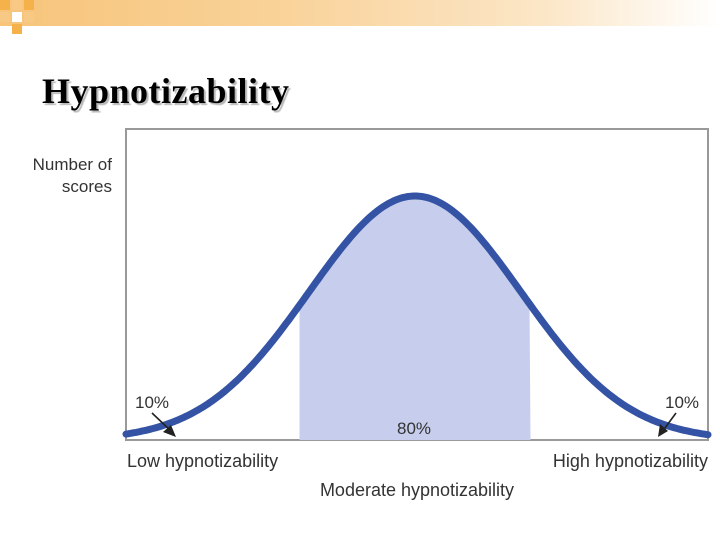 The height and width of the screenshot is (540, 720). Describe the element at coordinates (152, 402) in the screenshot. I see `low-percent-label: 10%` at that location.